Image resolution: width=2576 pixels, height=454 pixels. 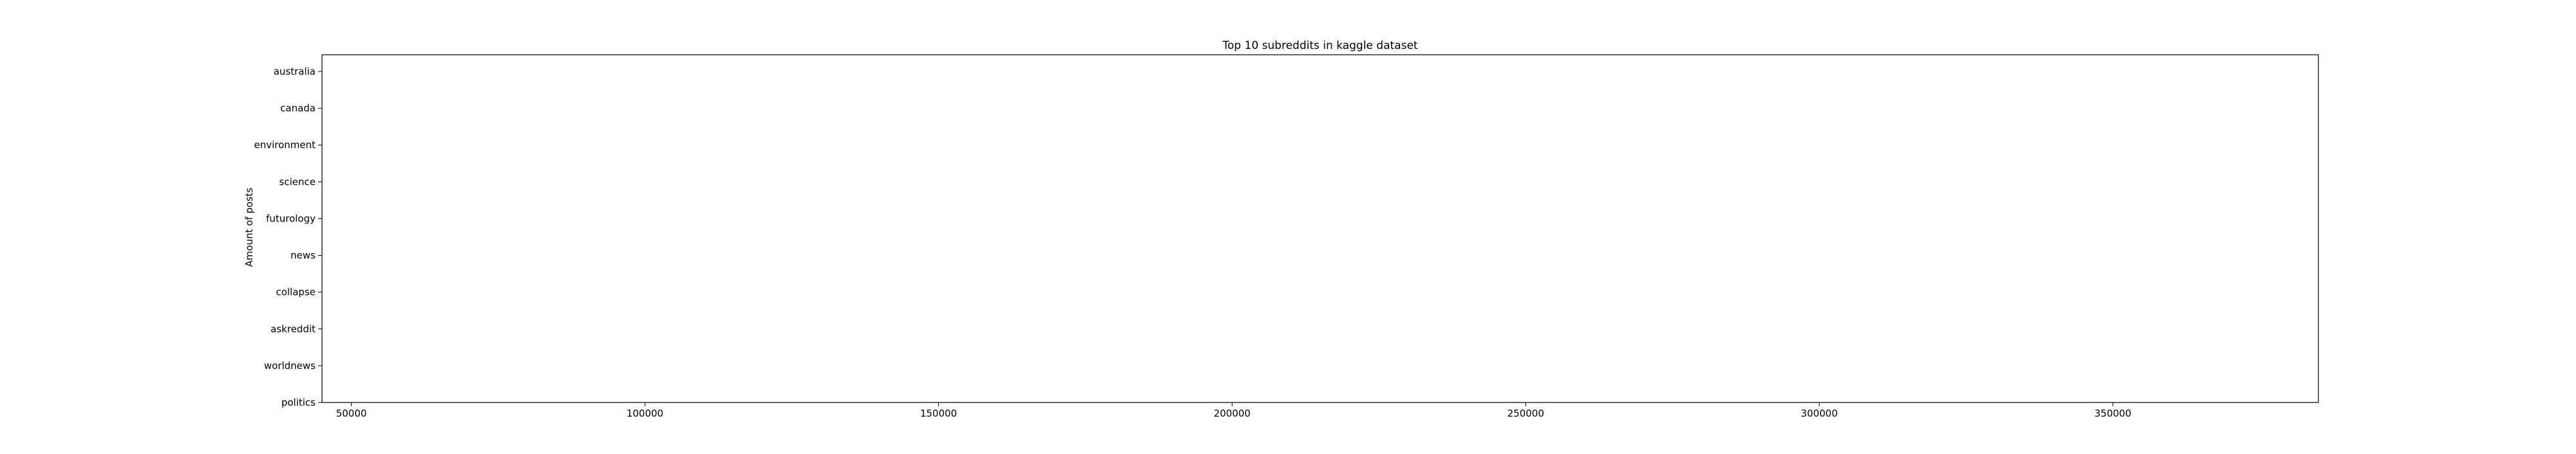 What do you see at coordinates (291, 218) in the screenshot?
I see `y-tick-label: futurology` at bounding box center [291, 218].